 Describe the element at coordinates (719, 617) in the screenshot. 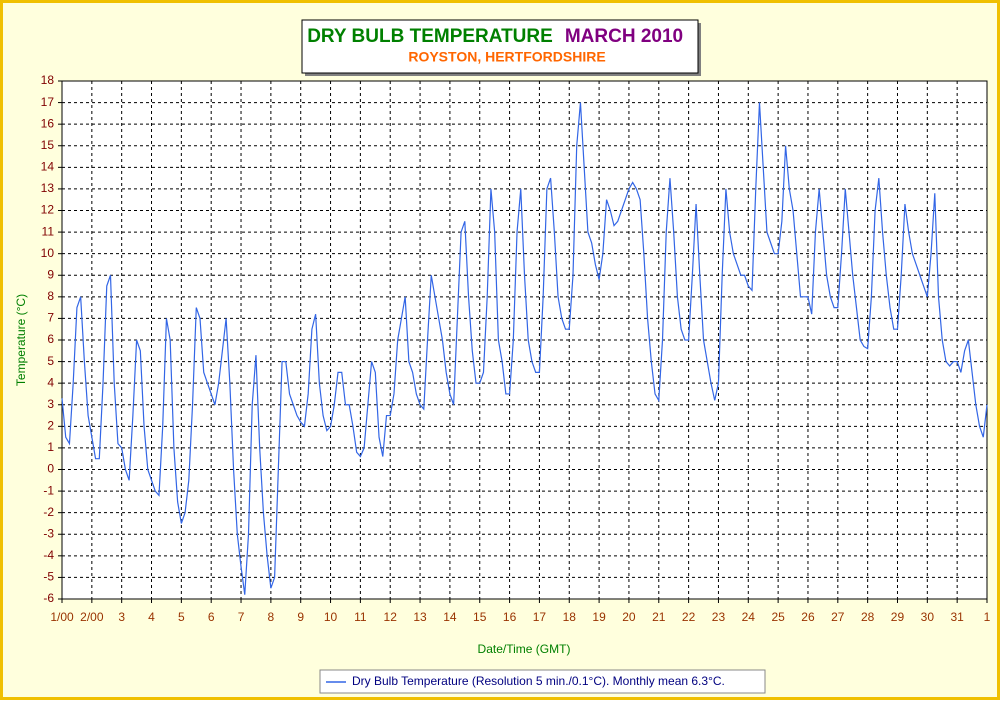

I see `x-tick-label: 23` at that location.